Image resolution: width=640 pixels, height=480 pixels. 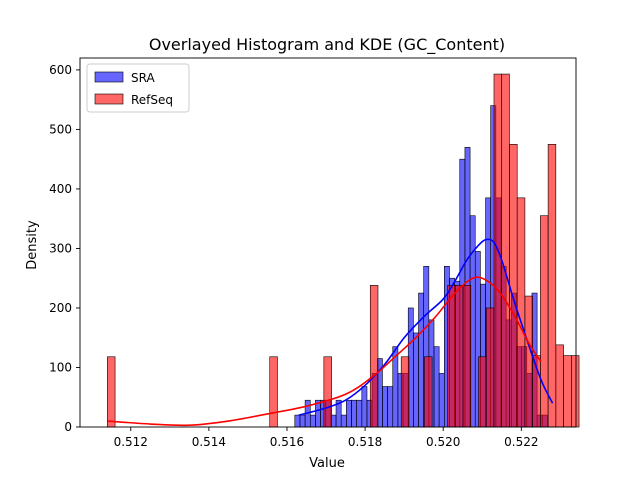 I want to click on y-tick-label-6: 600, so click(x=60, y=70).